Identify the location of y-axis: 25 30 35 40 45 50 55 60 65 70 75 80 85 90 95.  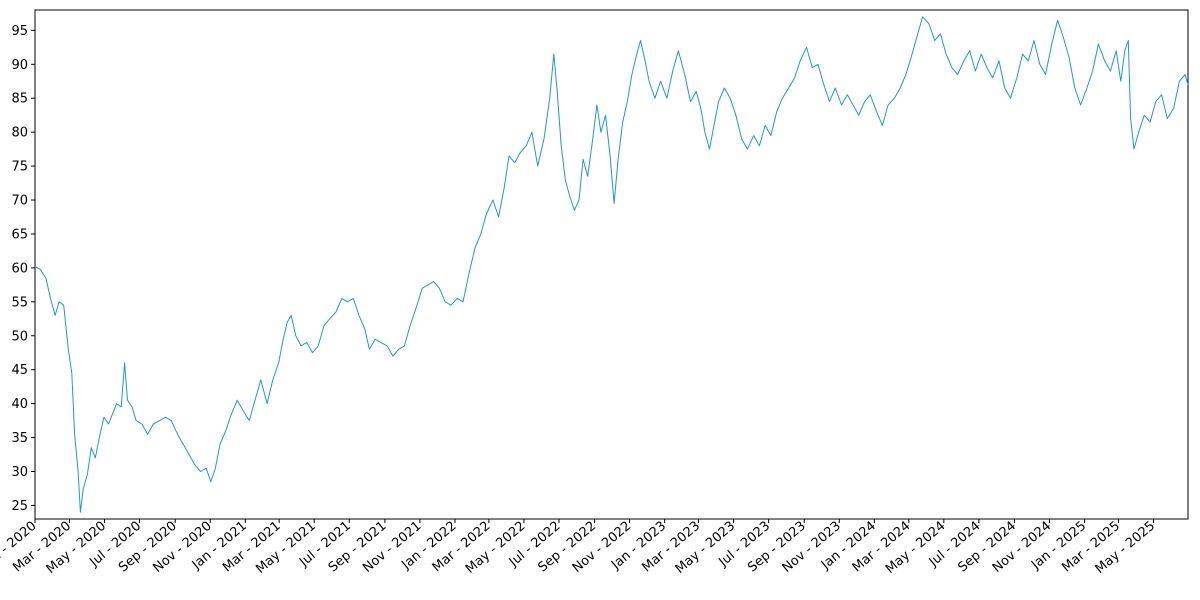
(23, 269).